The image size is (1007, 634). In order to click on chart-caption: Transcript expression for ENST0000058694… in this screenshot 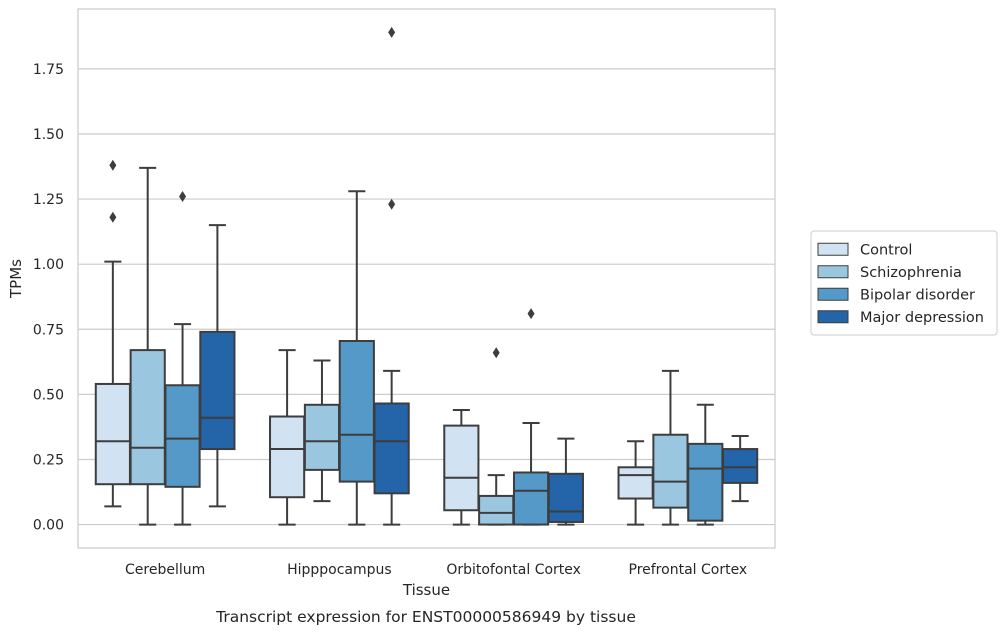, I will do `click(425, 617)`.